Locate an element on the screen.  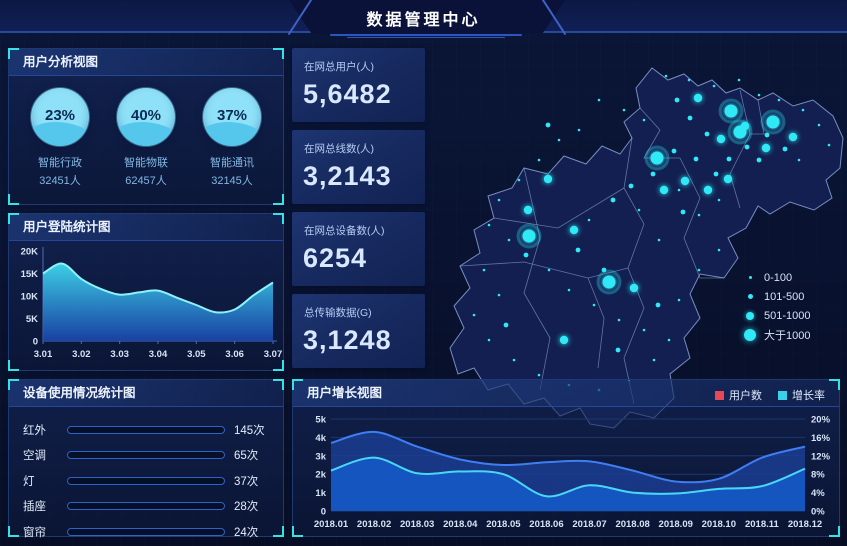
bar-label: 空调 is located at coordinates (34, 456).